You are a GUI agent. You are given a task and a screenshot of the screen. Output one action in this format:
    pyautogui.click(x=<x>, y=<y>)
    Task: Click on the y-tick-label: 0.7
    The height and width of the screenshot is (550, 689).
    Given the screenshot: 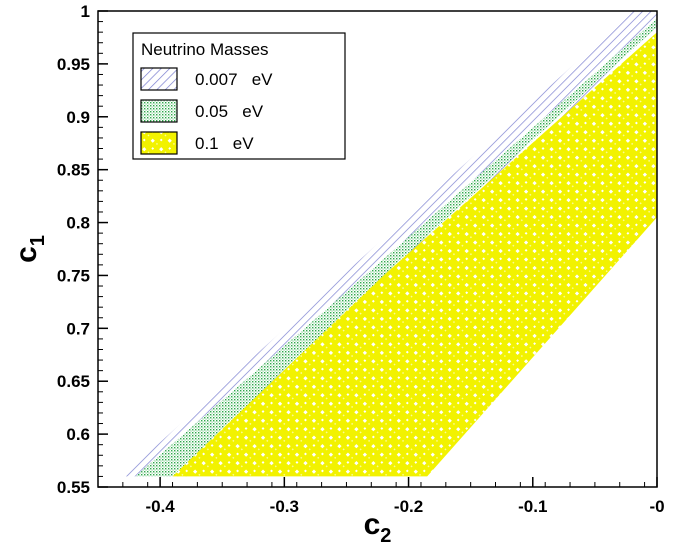 What is the action you would take?
    pyautogui.click(x=78, y=328)
    